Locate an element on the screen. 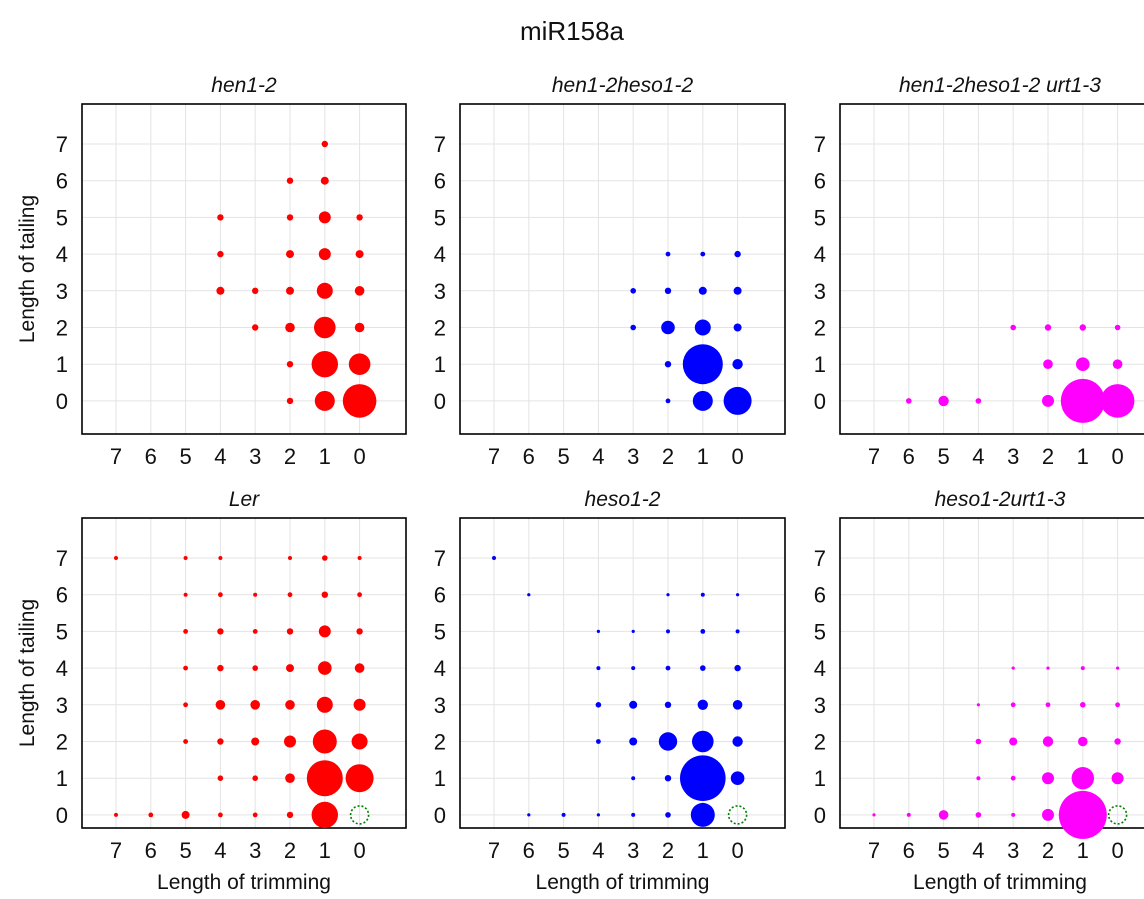 The image size is (1144, 899). x-tick-label: 6 is located at coordinates (909, 850).